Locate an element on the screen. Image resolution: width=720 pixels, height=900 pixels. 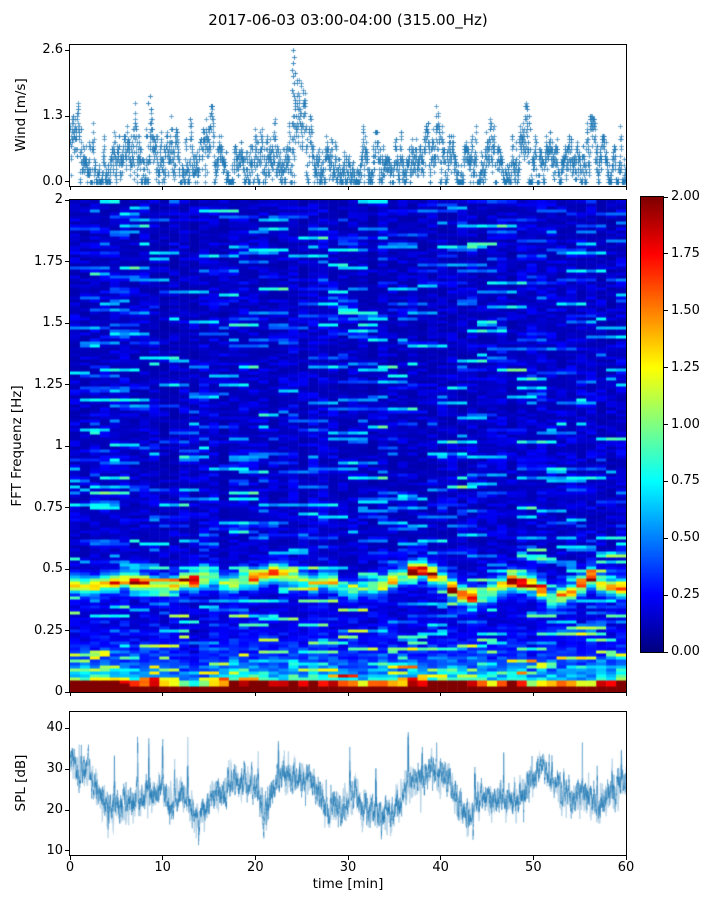
spectrogram-ylabel: FFT Frequenz [Hz] is located at coordinates (17, 446).